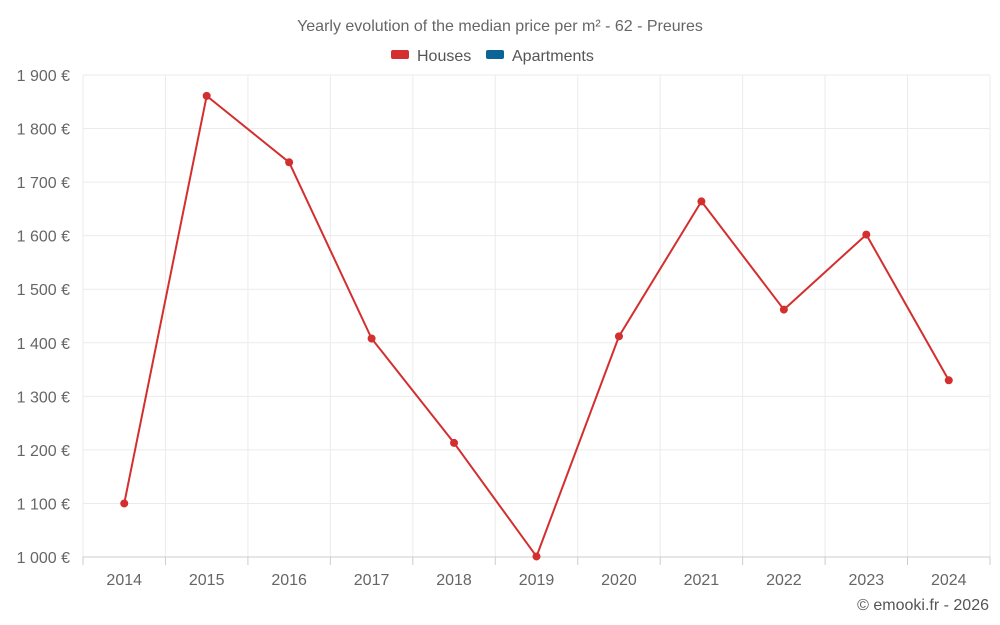 Image resolution: width=1000 pixels, height=625 pixels. I want to click on y-tick-label: 1 500 €, so click(43, 290).